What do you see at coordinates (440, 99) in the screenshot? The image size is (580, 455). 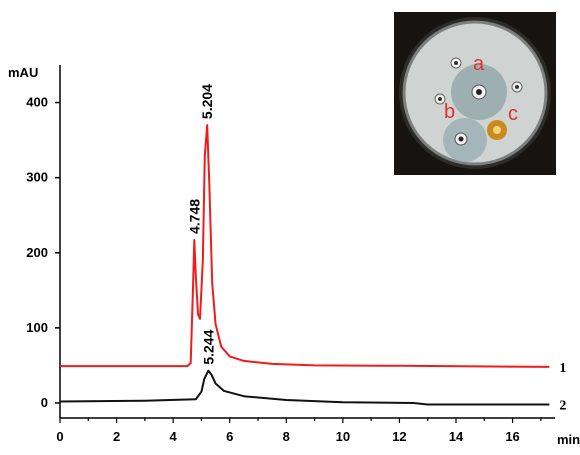 I see `well-left-center` at bounding box center [440, 99].